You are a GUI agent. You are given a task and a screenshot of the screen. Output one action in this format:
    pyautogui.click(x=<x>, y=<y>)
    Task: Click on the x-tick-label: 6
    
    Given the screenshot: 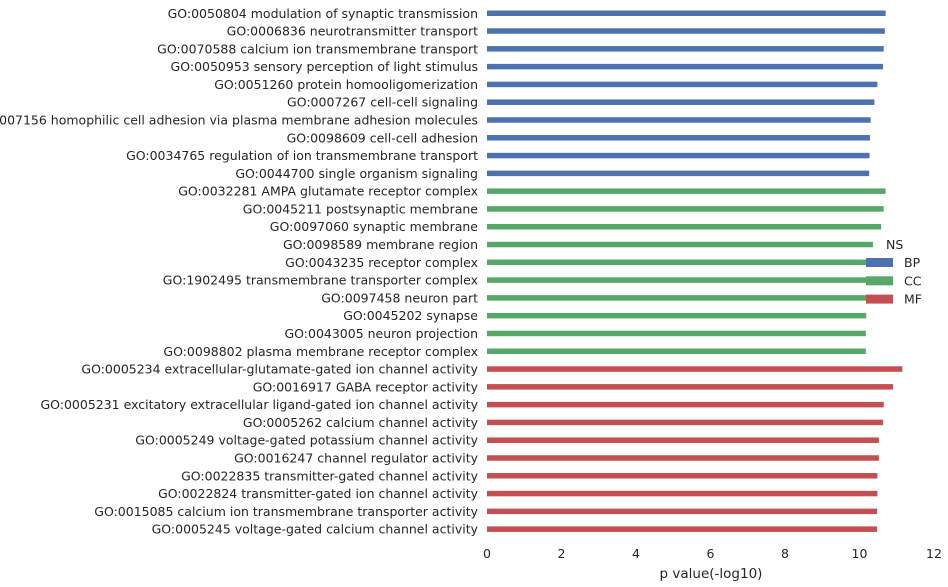 What is the action you would take?
    pyautogui.click(x=711, y=553)
    